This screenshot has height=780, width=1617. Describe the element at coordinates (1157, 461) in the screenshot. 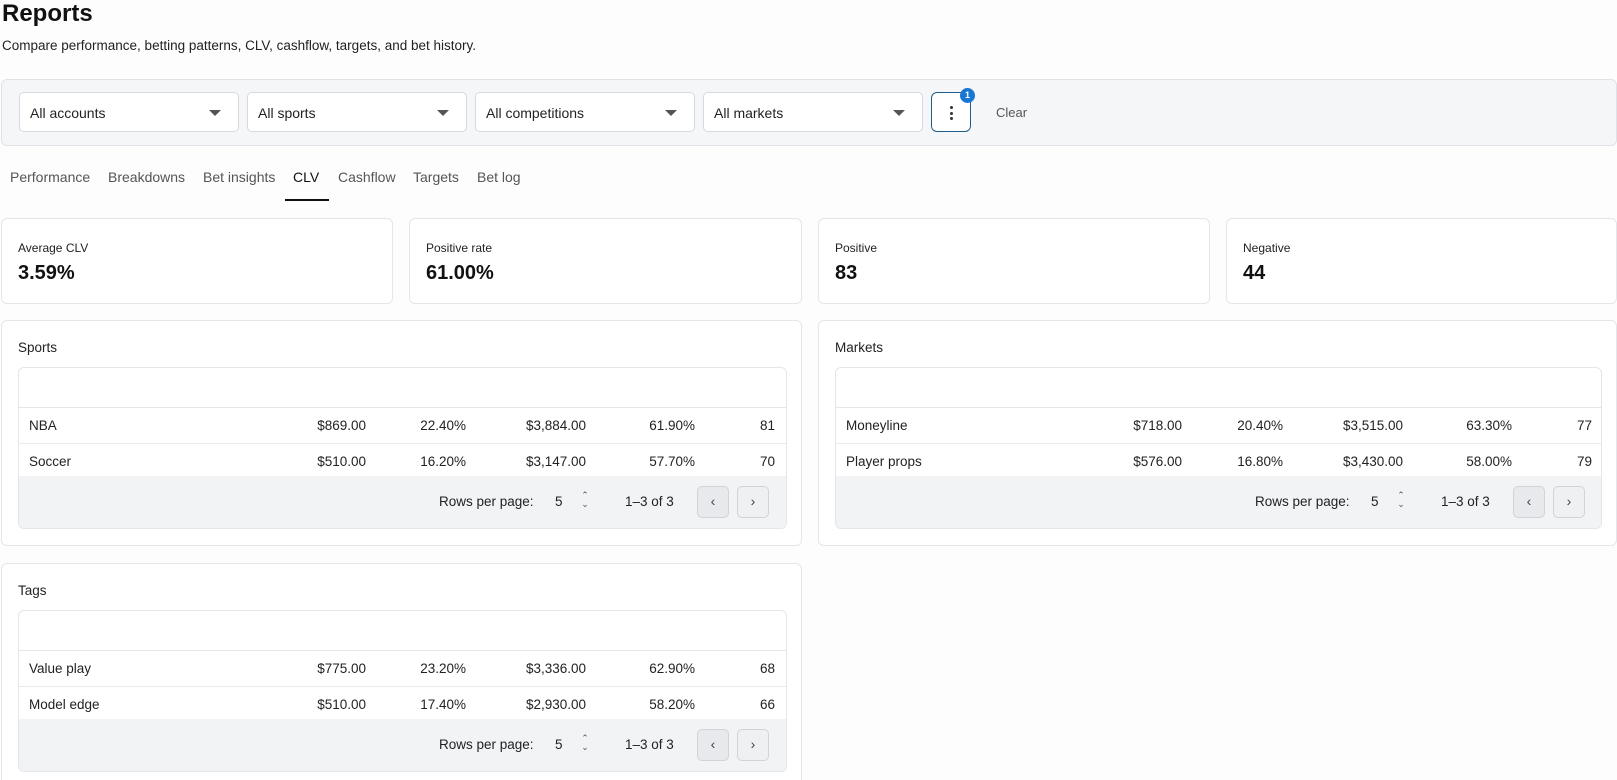

I see `cell-value: $576.00` at that location.